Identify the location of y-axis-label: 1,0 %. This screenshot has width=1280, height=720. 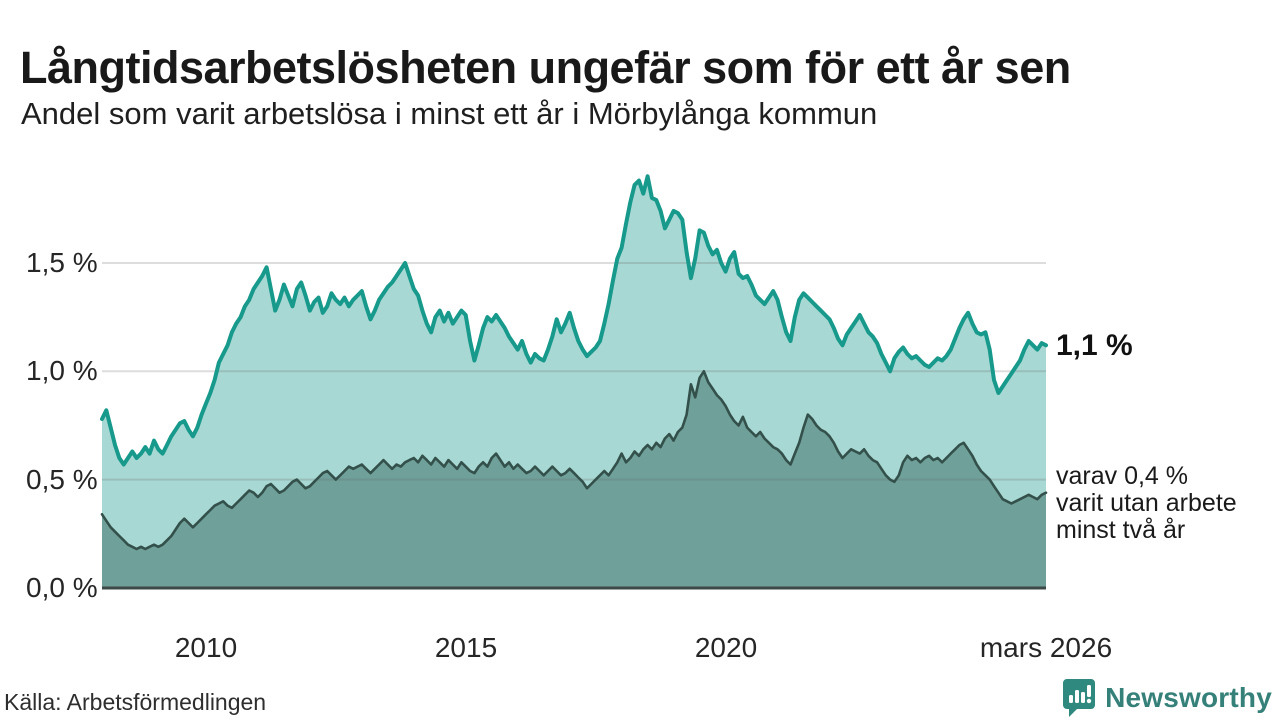
(62, 371).